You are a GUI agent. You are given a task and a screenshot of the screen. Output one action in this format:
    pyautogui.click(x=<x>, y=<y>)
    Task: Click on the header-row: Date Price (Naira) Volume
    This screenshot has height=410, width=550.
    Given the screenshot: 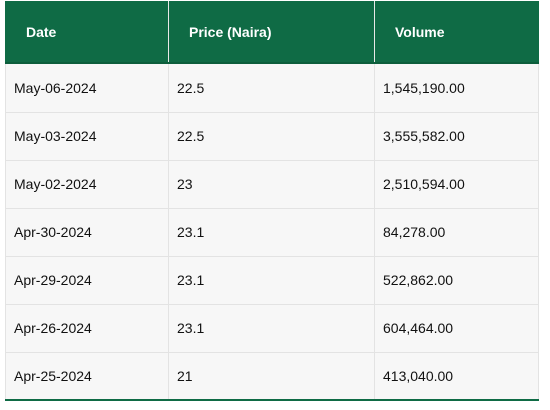 What is the action you would take?
    pyautogui.click(x=272, y=32)
    